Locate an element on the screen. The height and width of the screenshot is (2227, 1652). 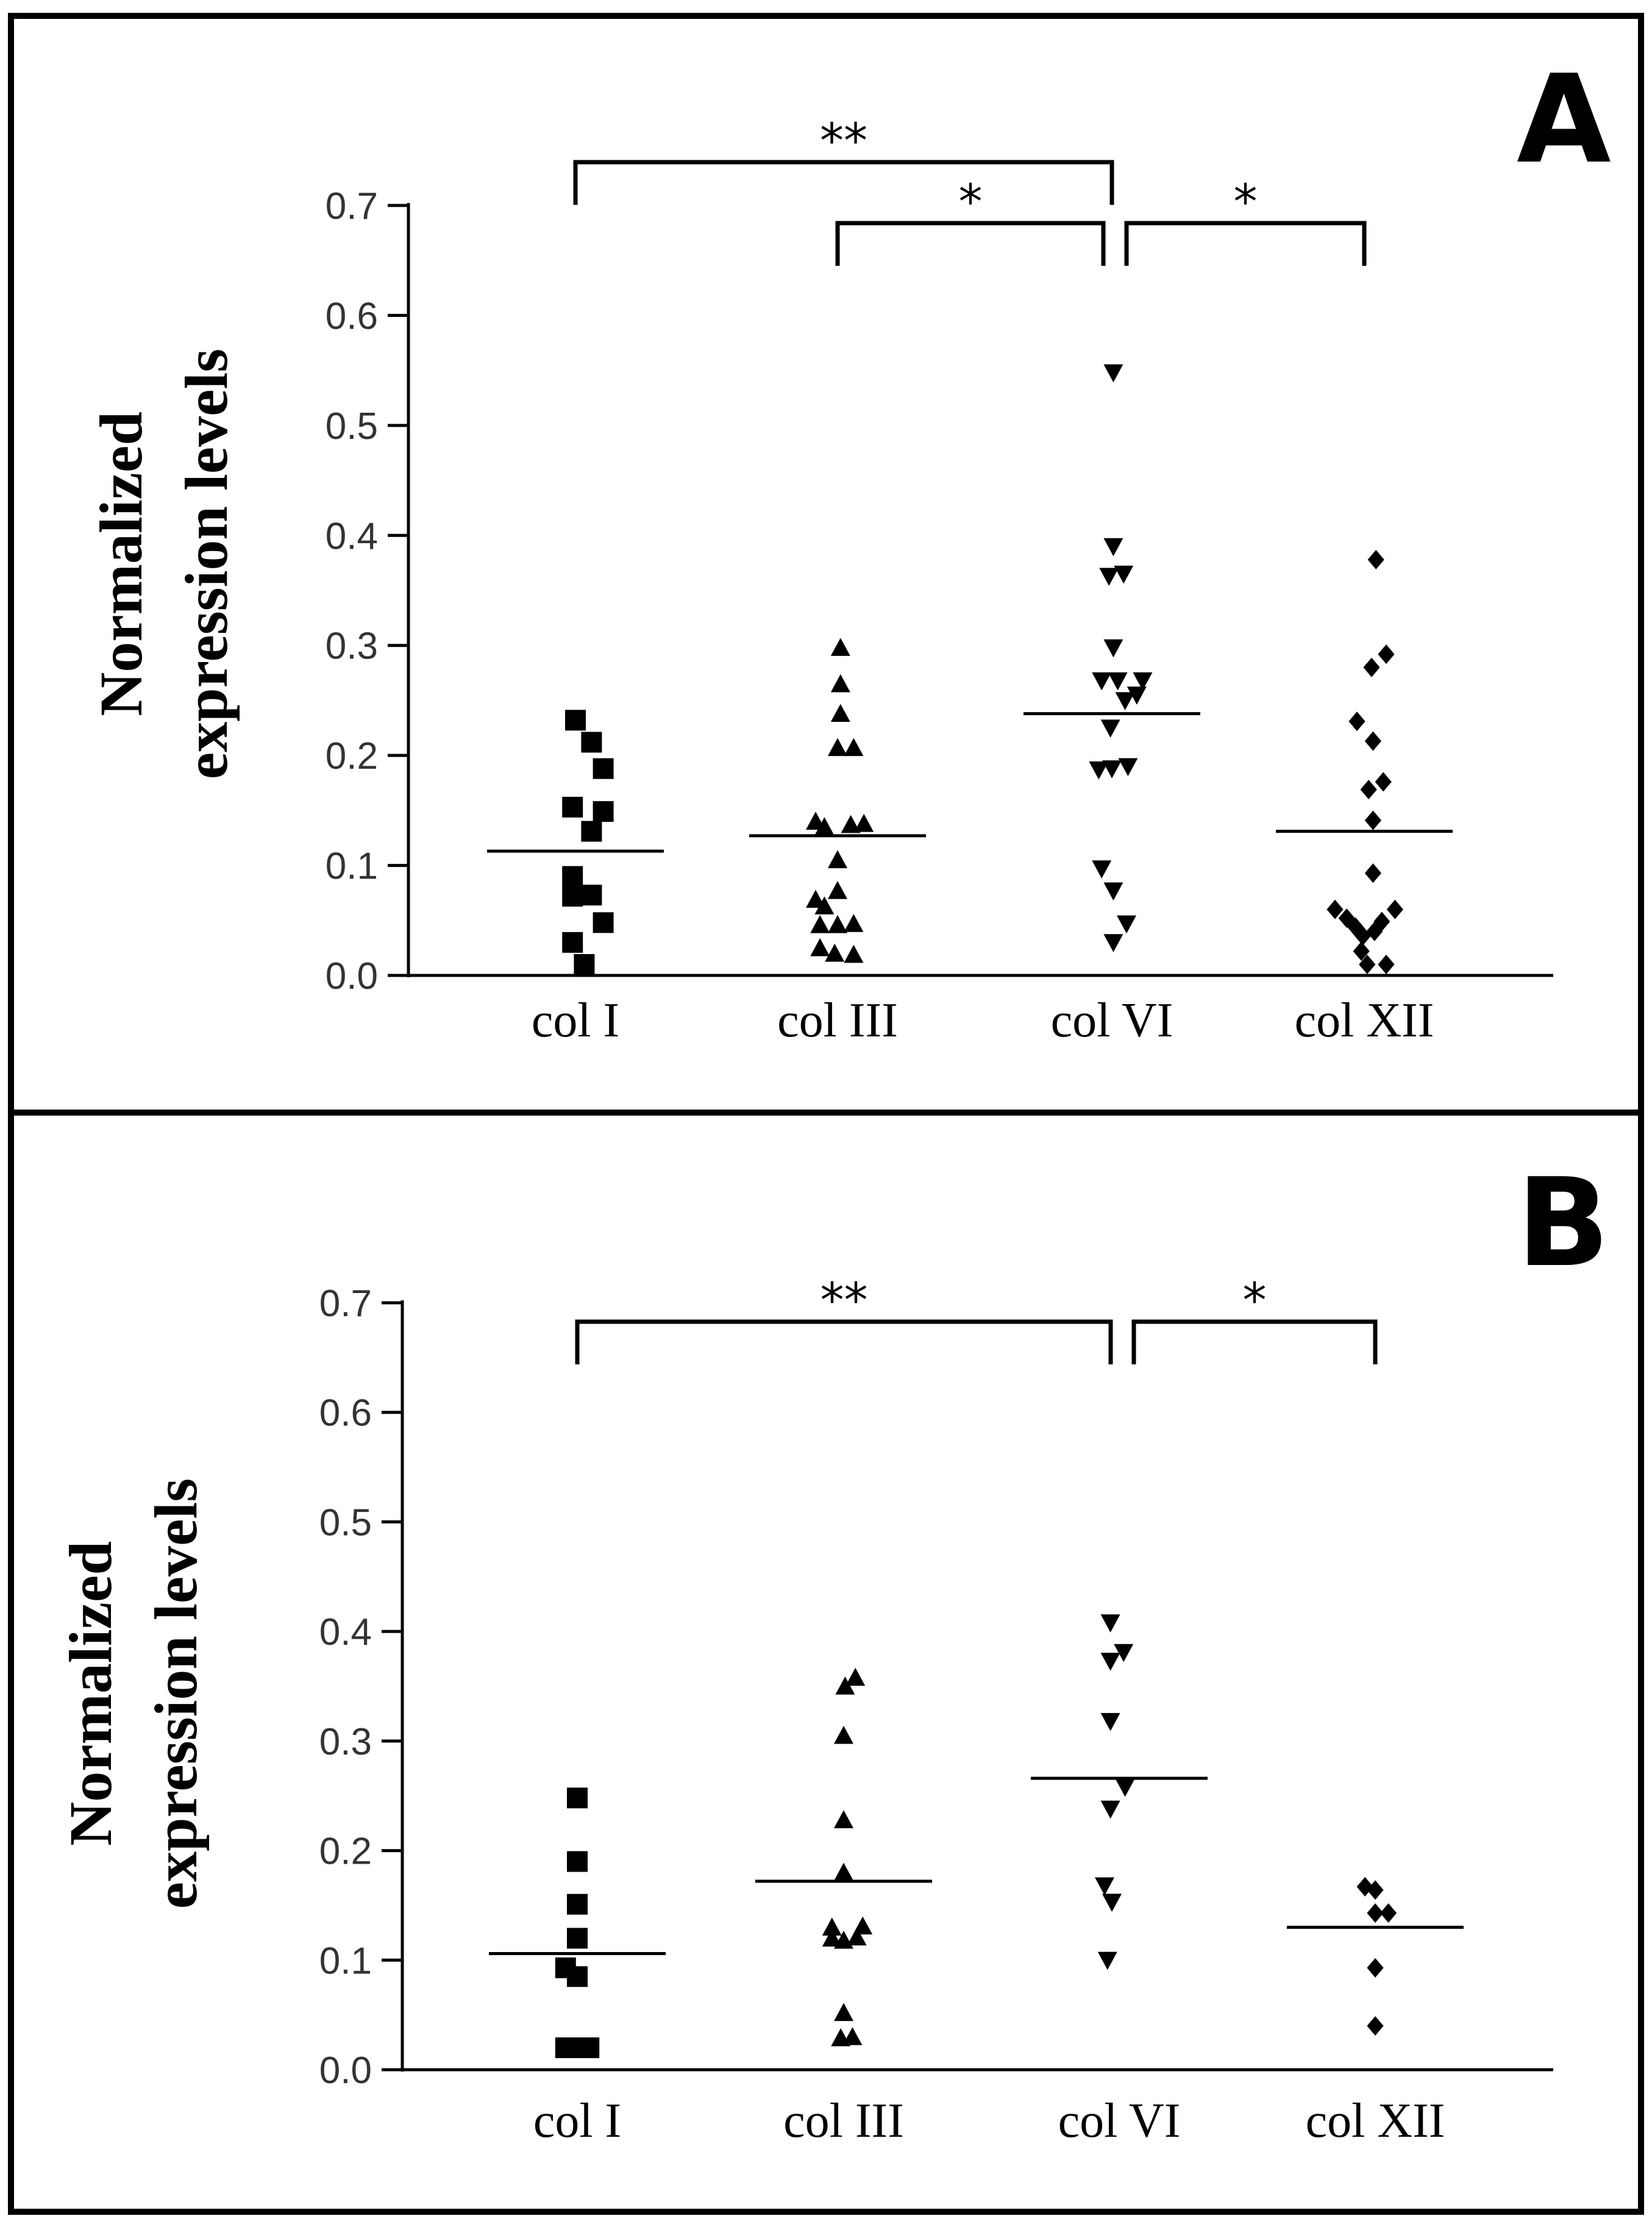
y-tick-label-b-4: 0.4 is located at coordinates (345, 1632).